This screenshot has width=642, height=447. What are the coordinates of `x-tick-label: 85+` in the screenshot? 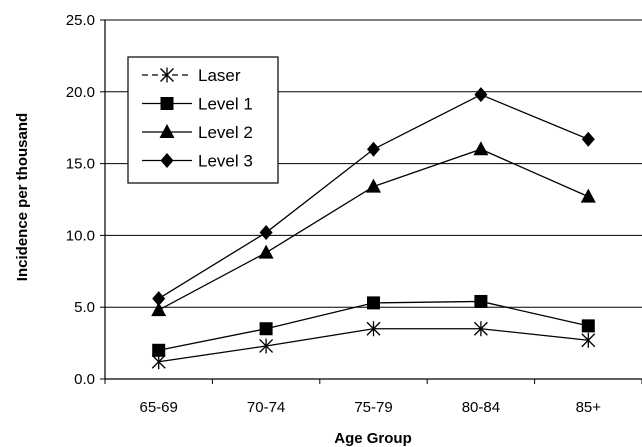 It's located at (589, 407).